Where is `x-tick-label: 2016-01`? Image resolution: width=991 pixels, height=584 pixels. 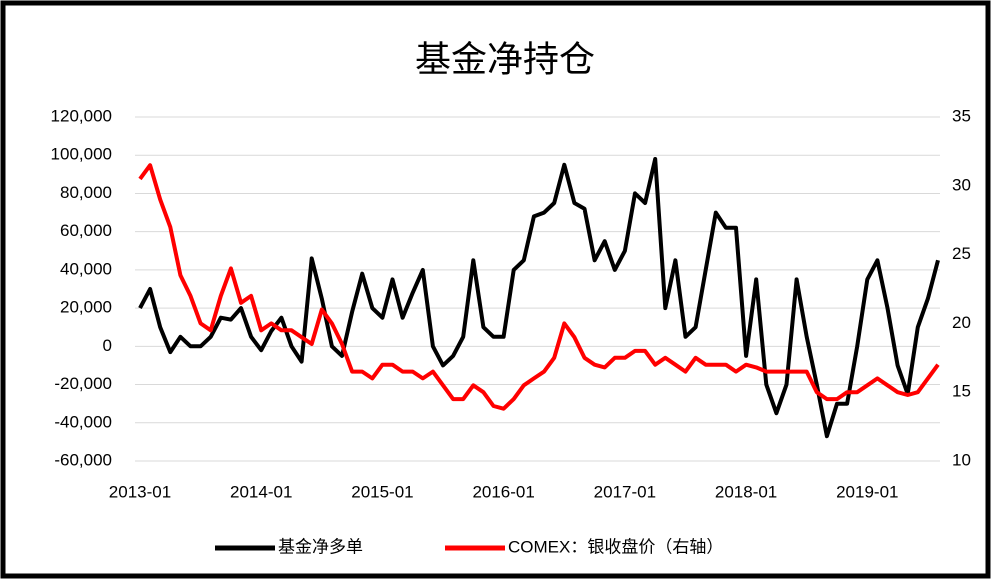 x-tick-label: 2016-01 is located at coordinates (503, 491).